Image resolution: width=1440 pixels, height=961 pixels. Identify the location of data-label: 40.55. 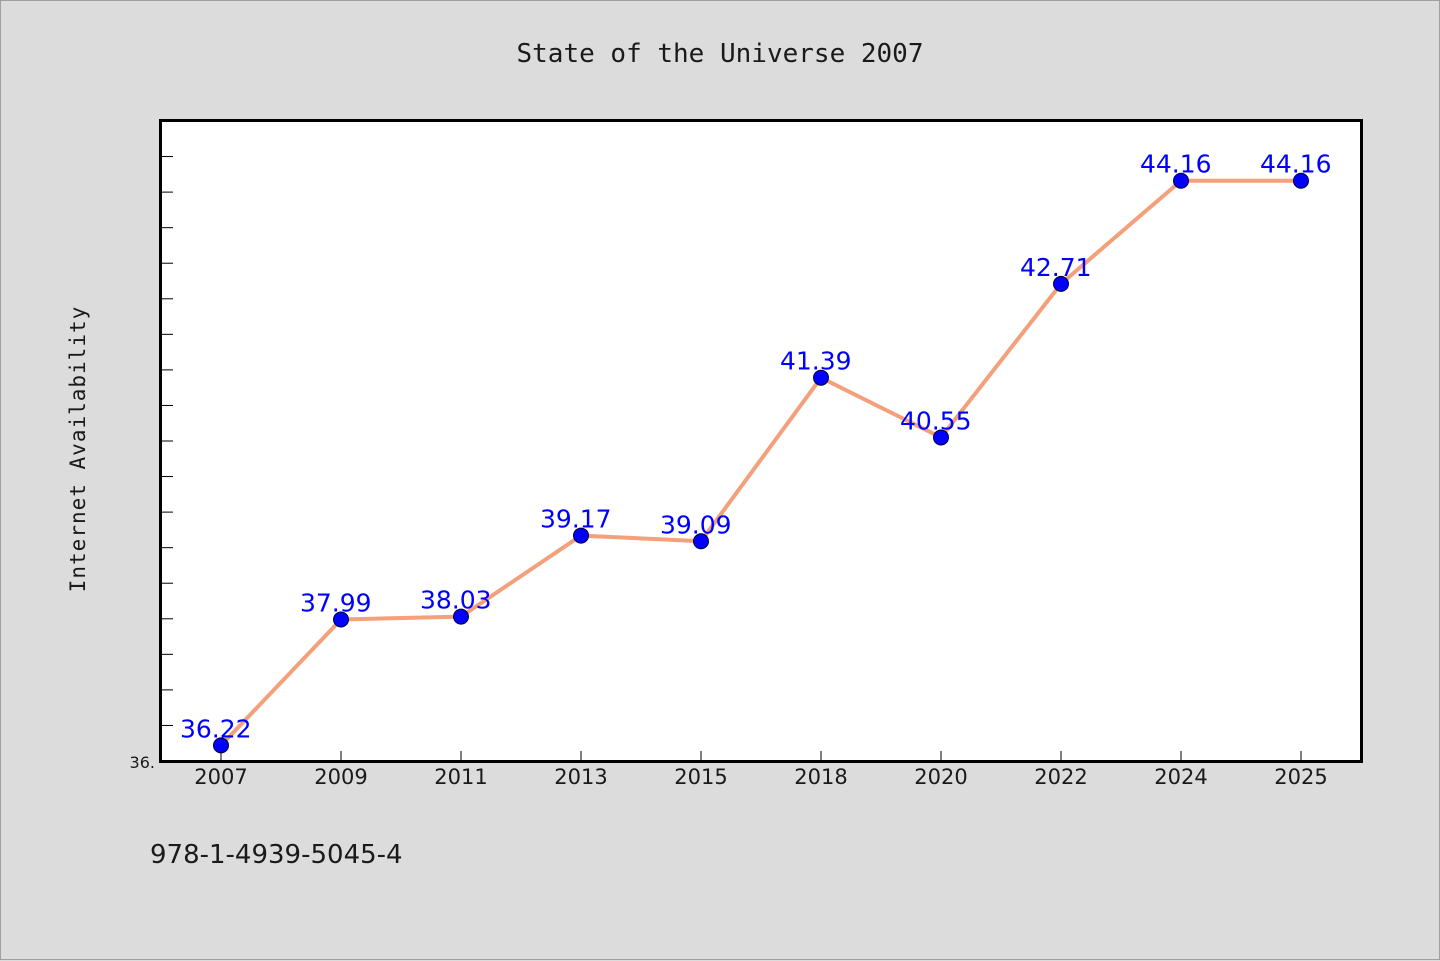
(936, 420).